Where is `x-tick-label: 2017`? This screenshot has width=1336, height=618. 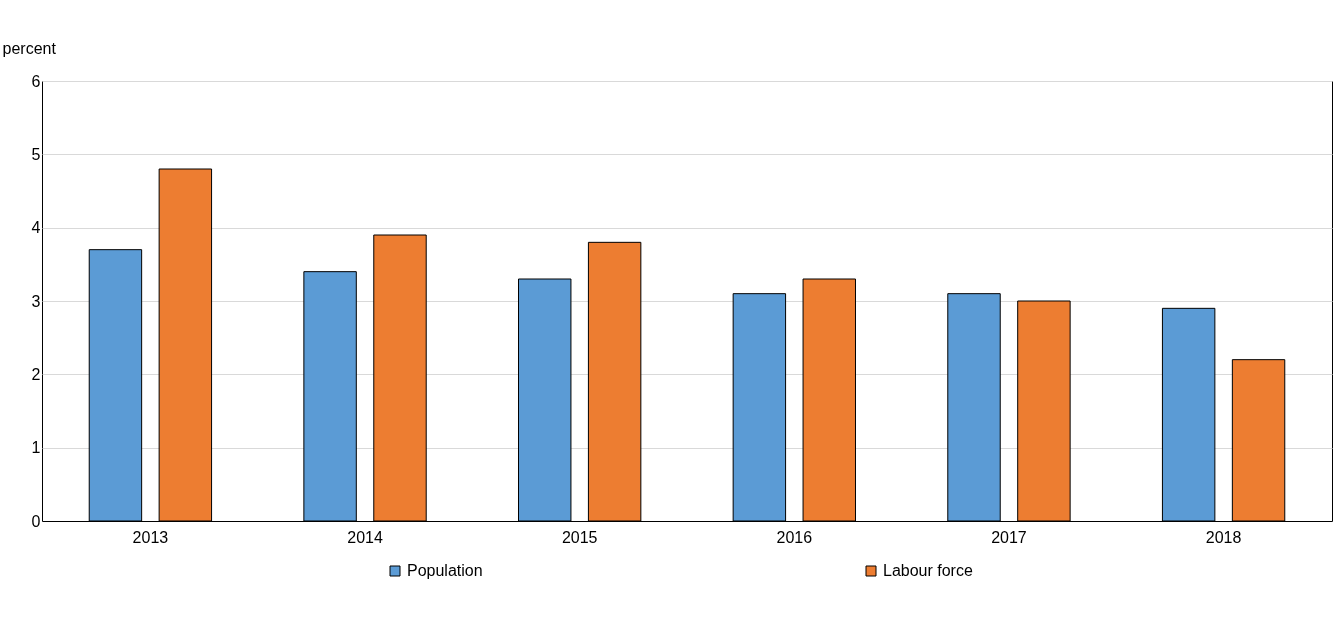
x-tick-label: 2017 is located at coordinates (1009, 537).